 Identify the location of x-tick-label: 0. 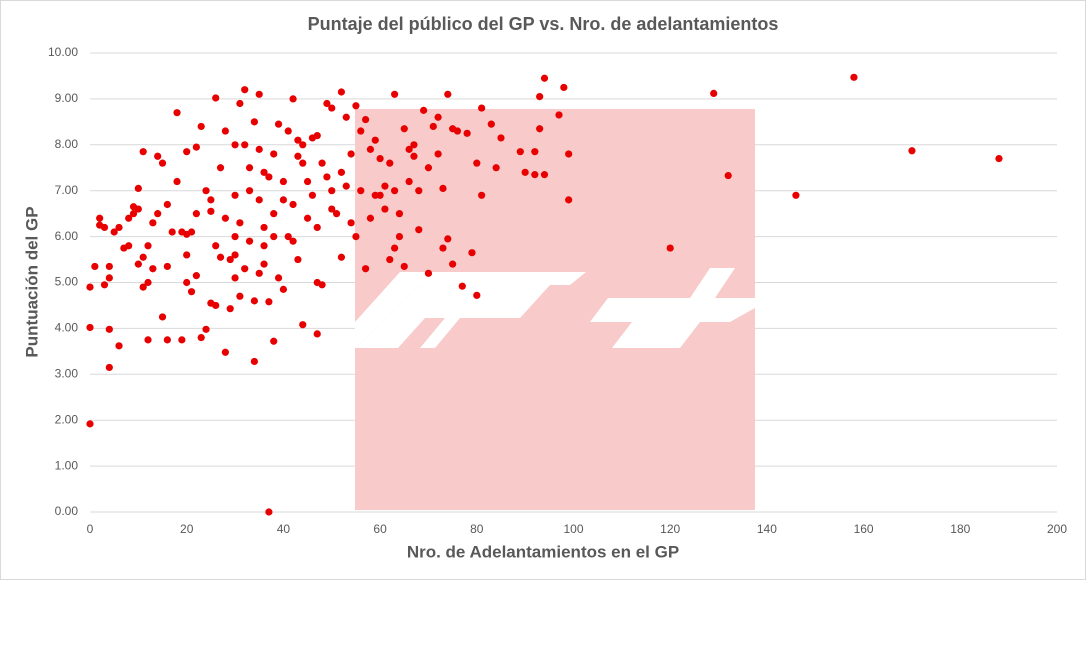
(90, 529).